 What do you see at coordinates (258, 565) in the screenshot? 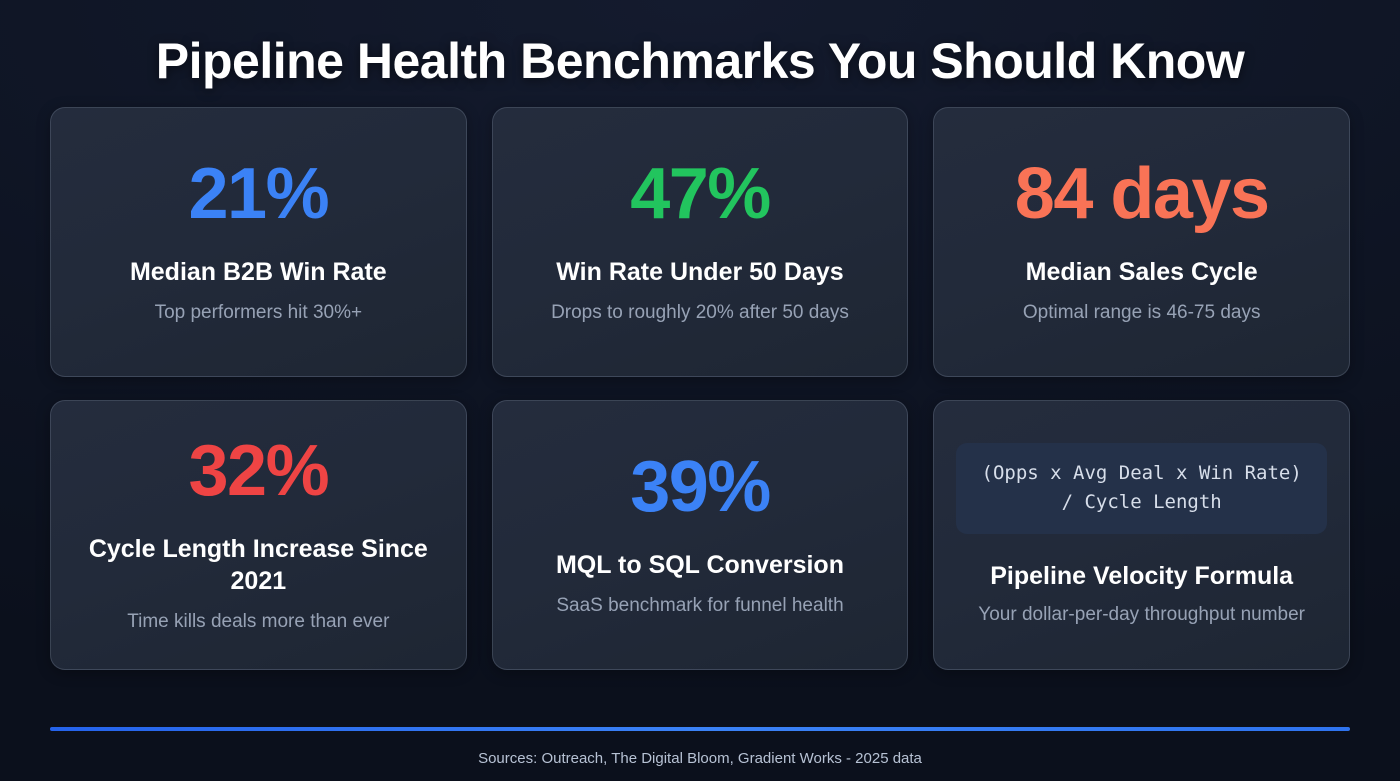
I see `stat-label: Cycle Length Increase Since 2021` at bounding box center [258, 565].